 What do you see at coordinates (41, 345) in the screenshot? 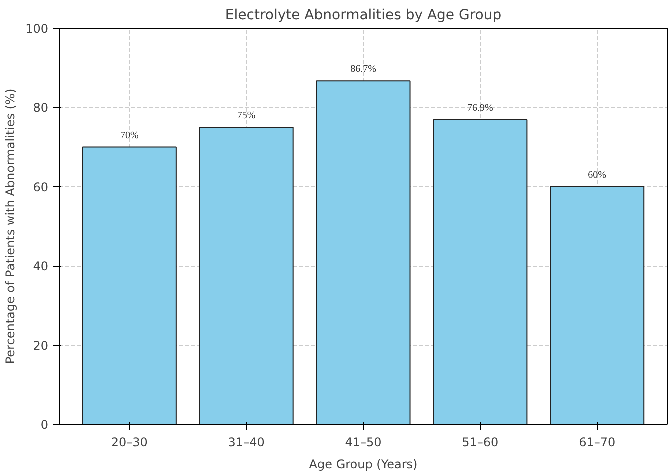
I see `y-tick-label: 20` at bounding box center [41, 345].